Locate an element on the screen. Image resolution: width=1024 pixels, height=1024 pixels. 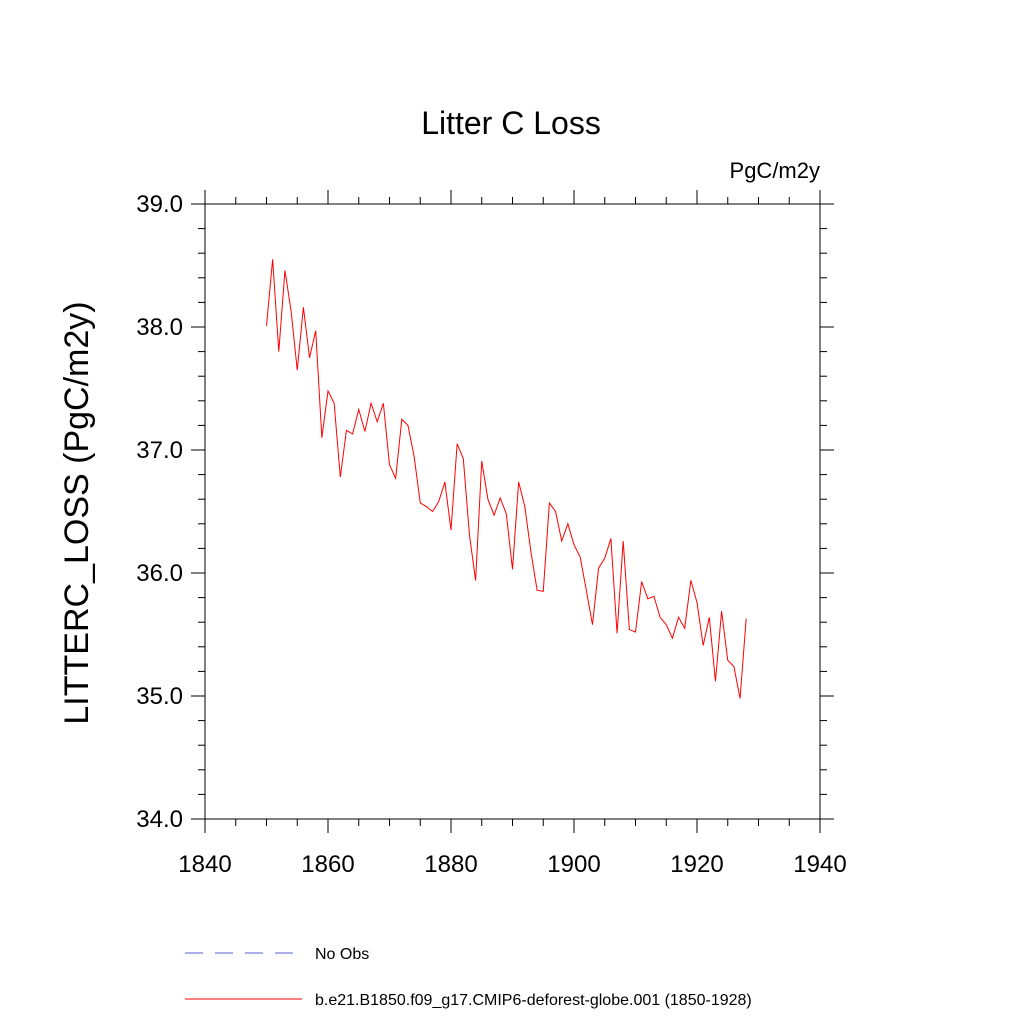
x-tick-label: 1920 is located at coordinates (696, 864).